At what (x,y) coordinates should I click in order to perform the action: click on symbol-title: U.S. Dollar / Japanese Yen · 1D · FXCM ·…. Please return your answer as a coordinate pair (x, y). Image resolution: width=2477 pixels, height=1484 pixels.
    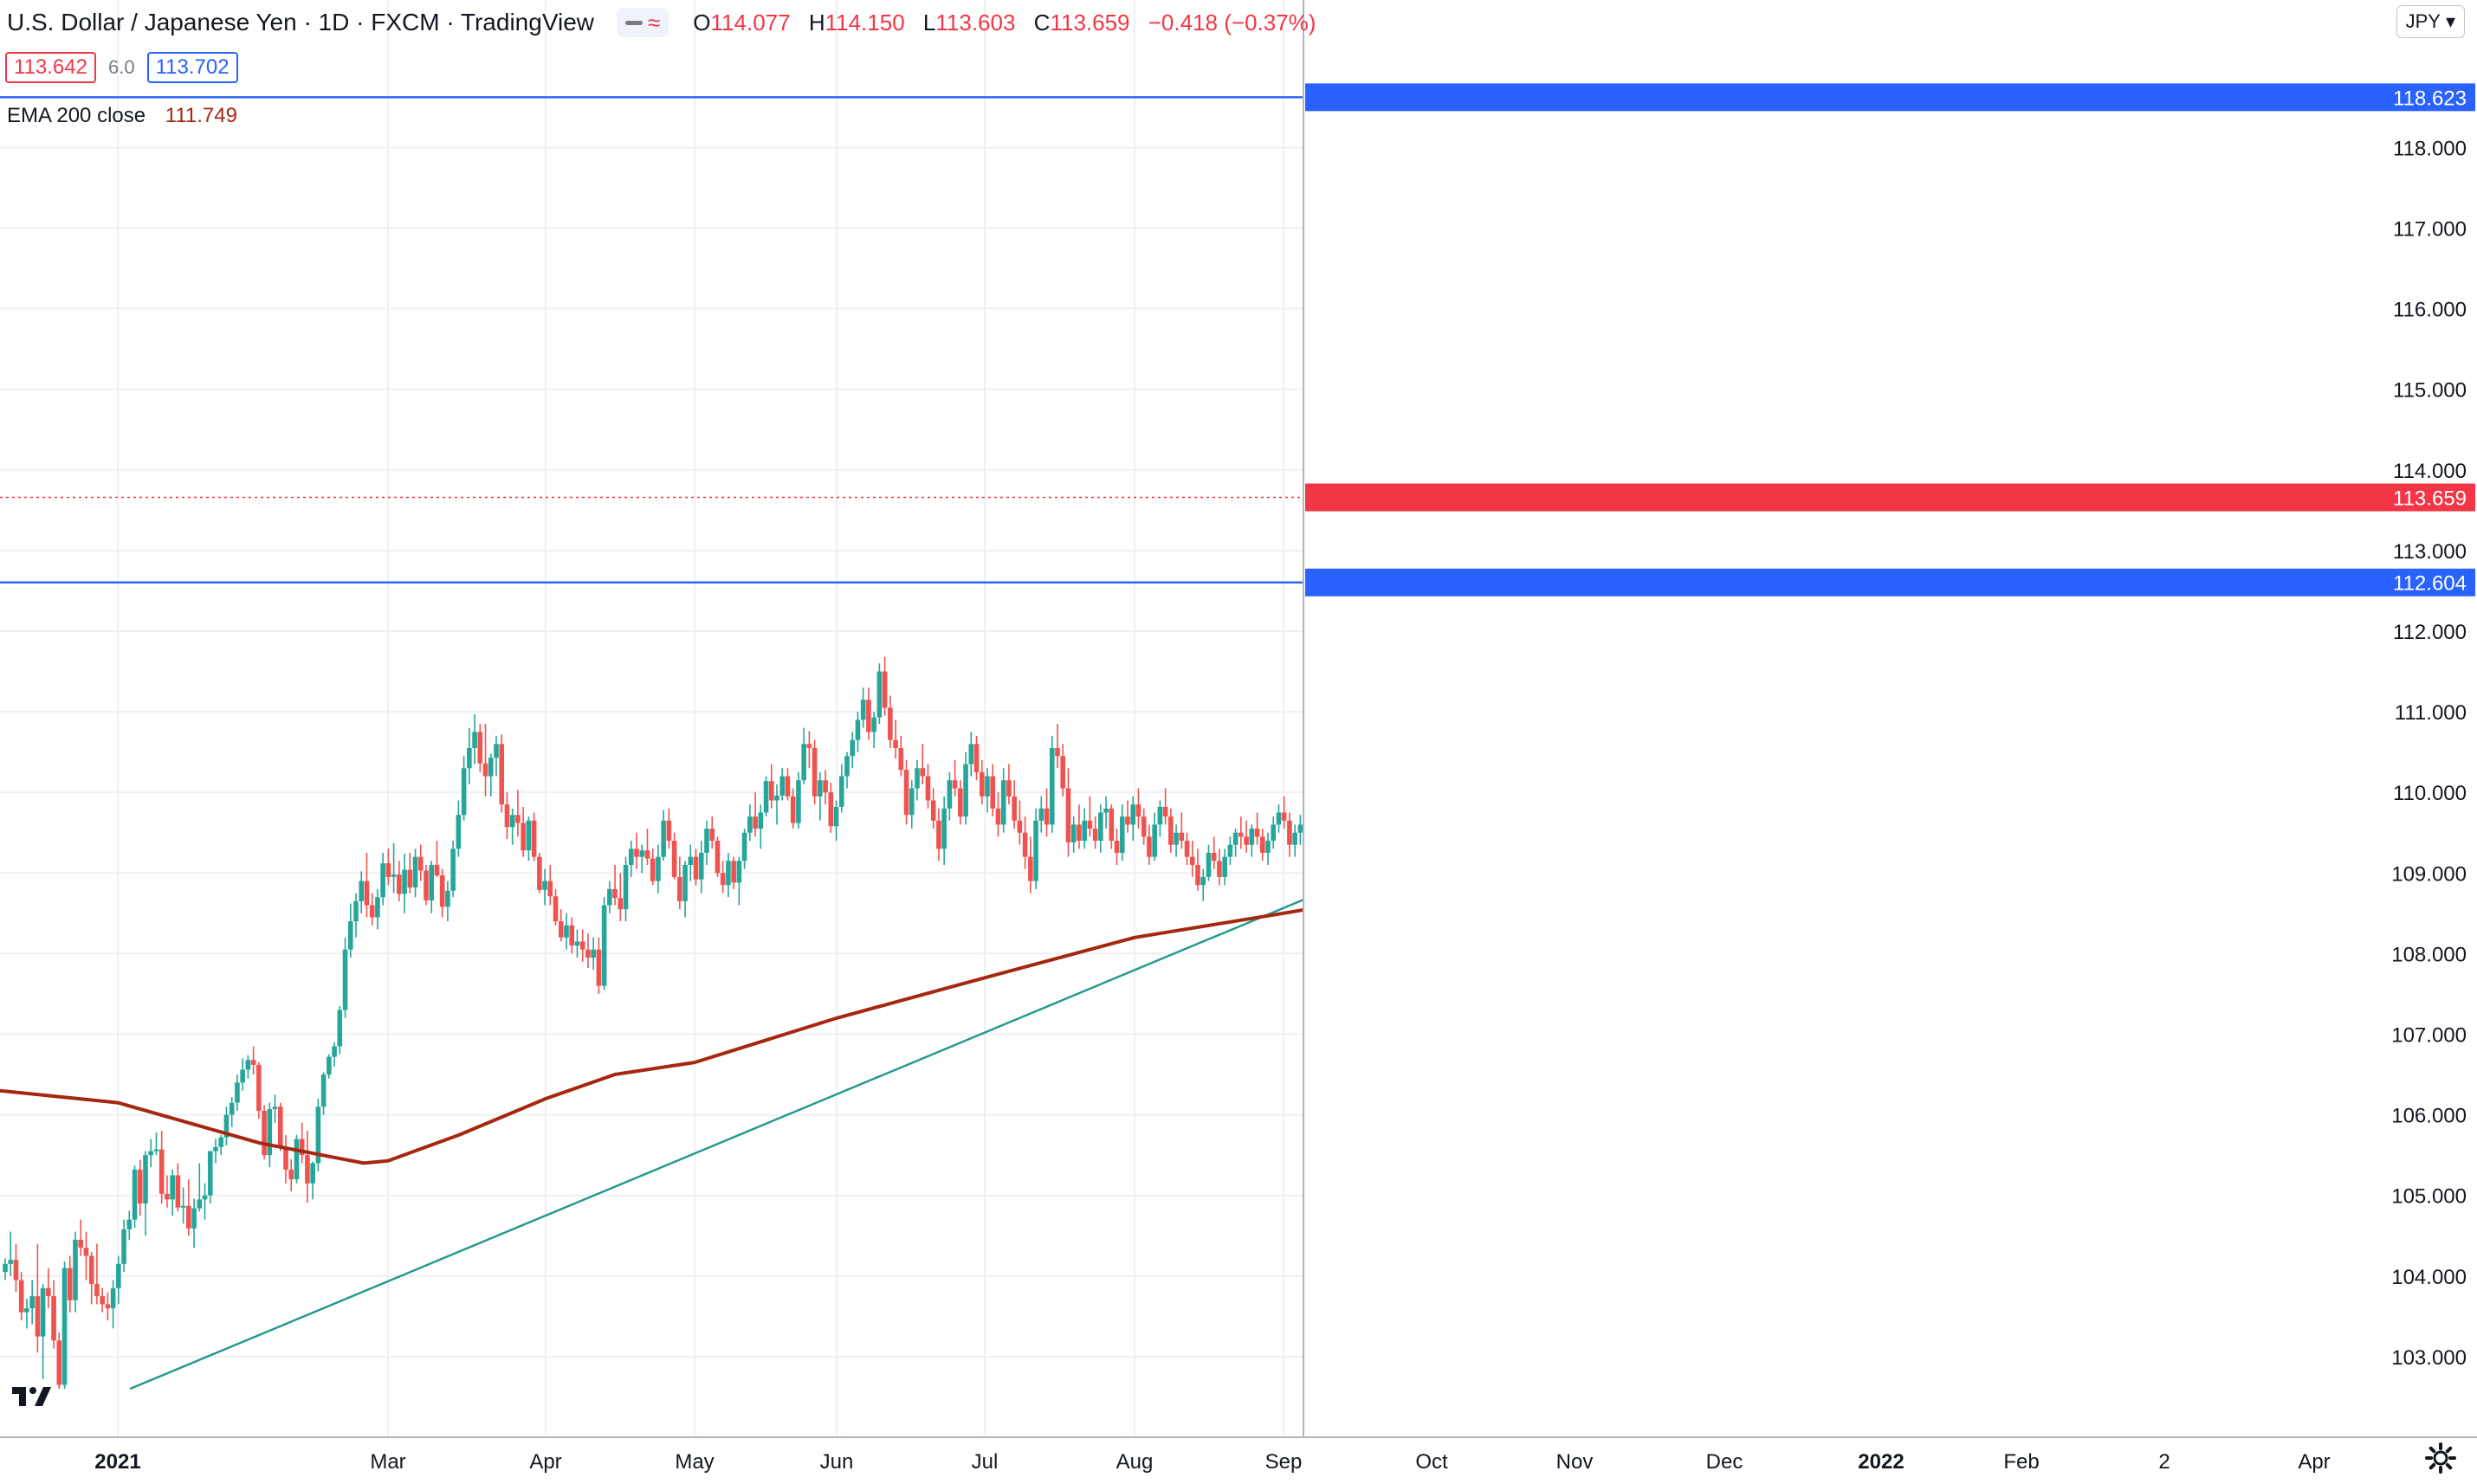
    Looking at the image, I should click on (301, 22).